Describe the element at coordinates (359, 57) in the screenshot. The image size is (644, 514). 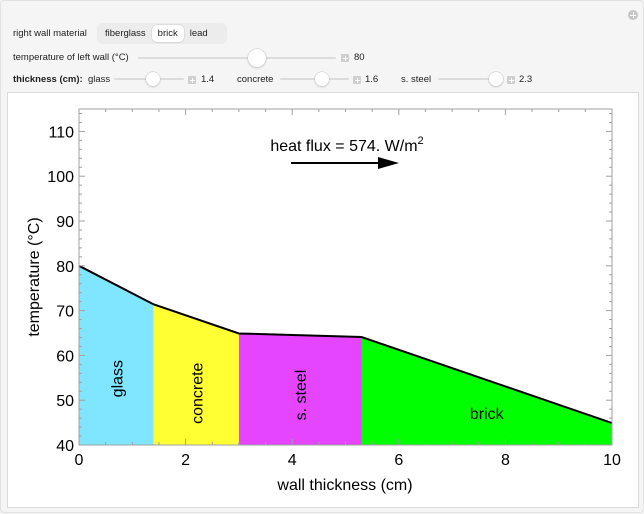
I see `left-wall-temp-value: 80` at that location.